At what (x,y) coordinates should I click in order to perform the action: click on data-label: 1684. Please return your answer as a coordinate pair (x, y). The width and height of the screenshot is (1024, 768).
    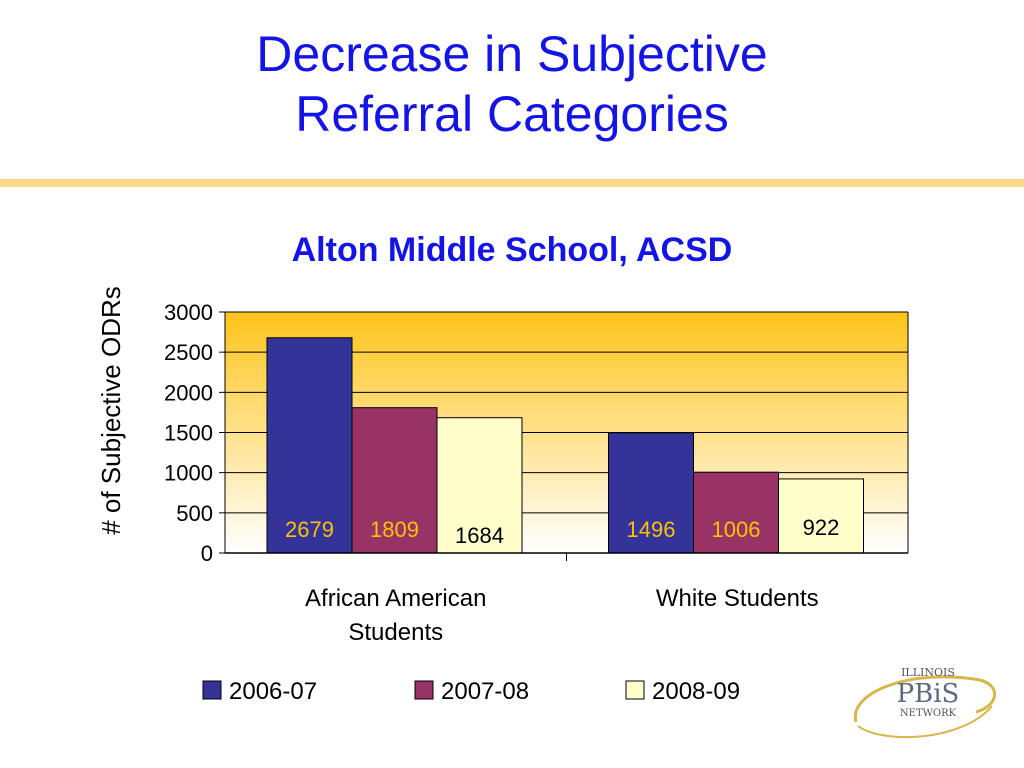
    Looking at the image, I should click on (479, 535).